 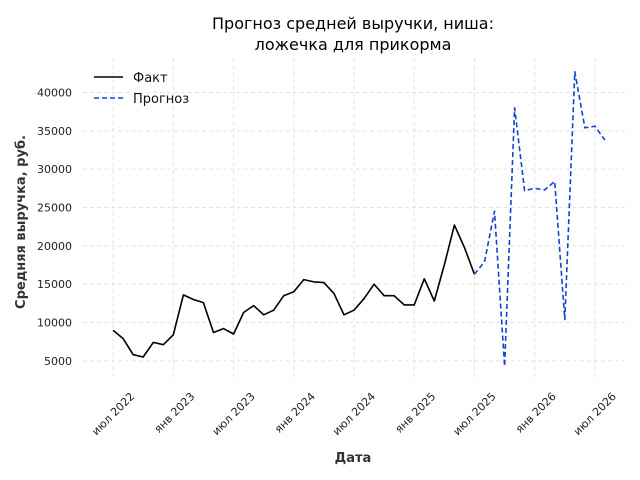 What do you see at coordinates (150, 78) in the screenshot?
I see `legend-label-fact: Факт` at bounding box center [150, 78].